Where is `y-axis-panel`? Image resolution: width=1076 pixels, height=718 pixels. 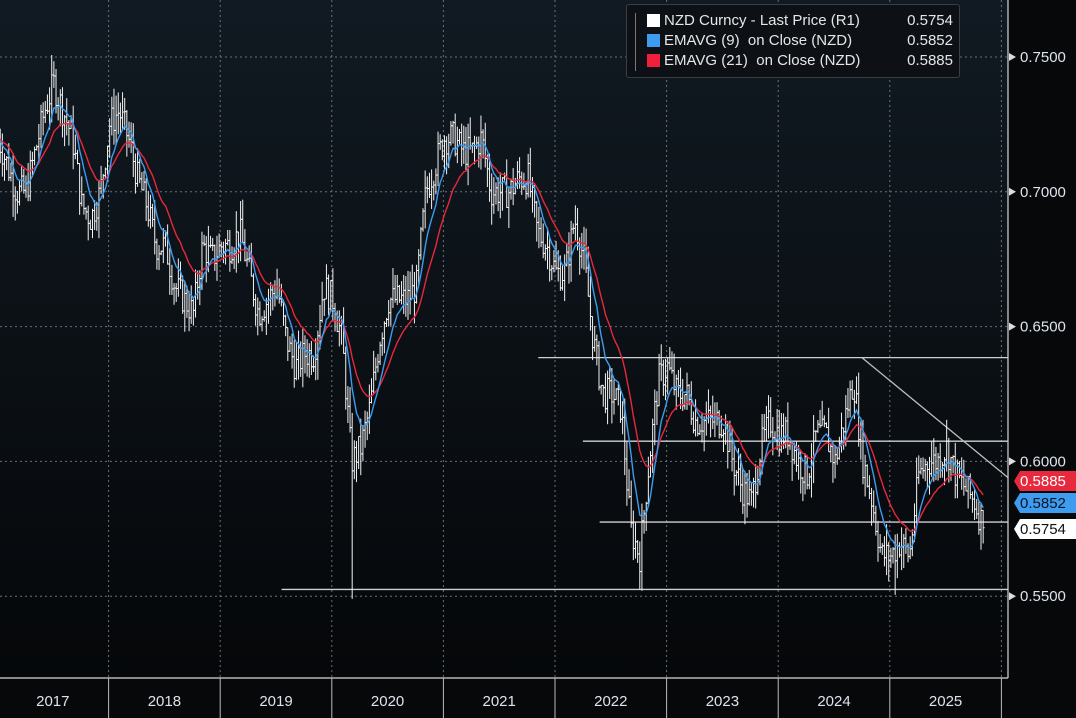 y-axis-panel is located at coordinates (1042, 359).